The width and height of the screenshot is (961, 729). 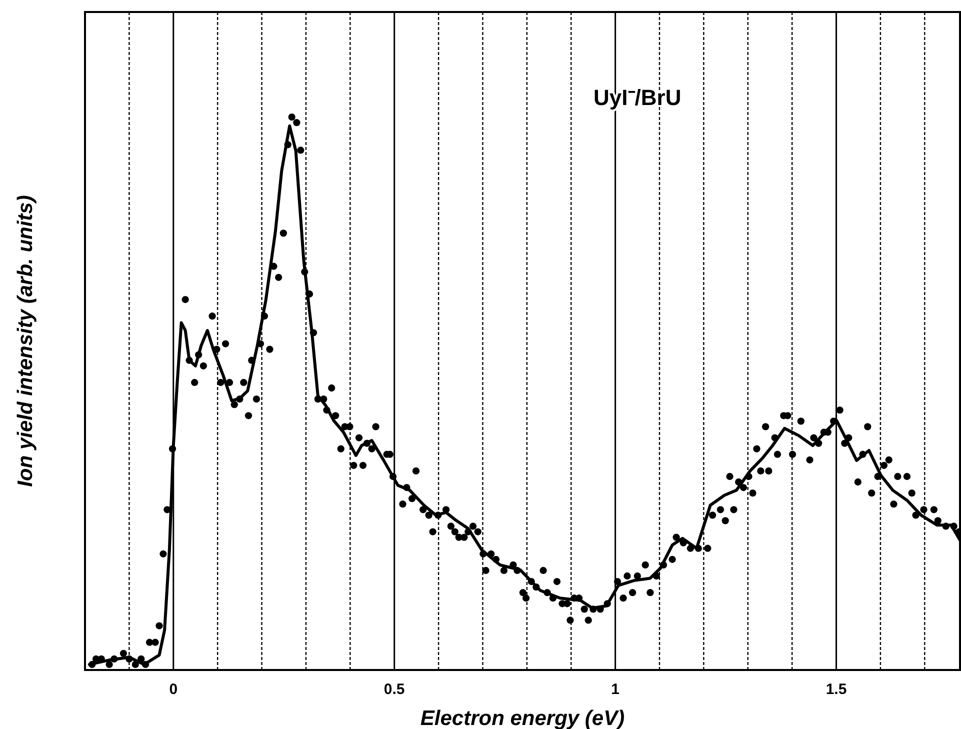 What do you see at coordinates (394, 689) in the screenshot?
I see `x-tick-label: 0.5` at bounding box center [394, 689].